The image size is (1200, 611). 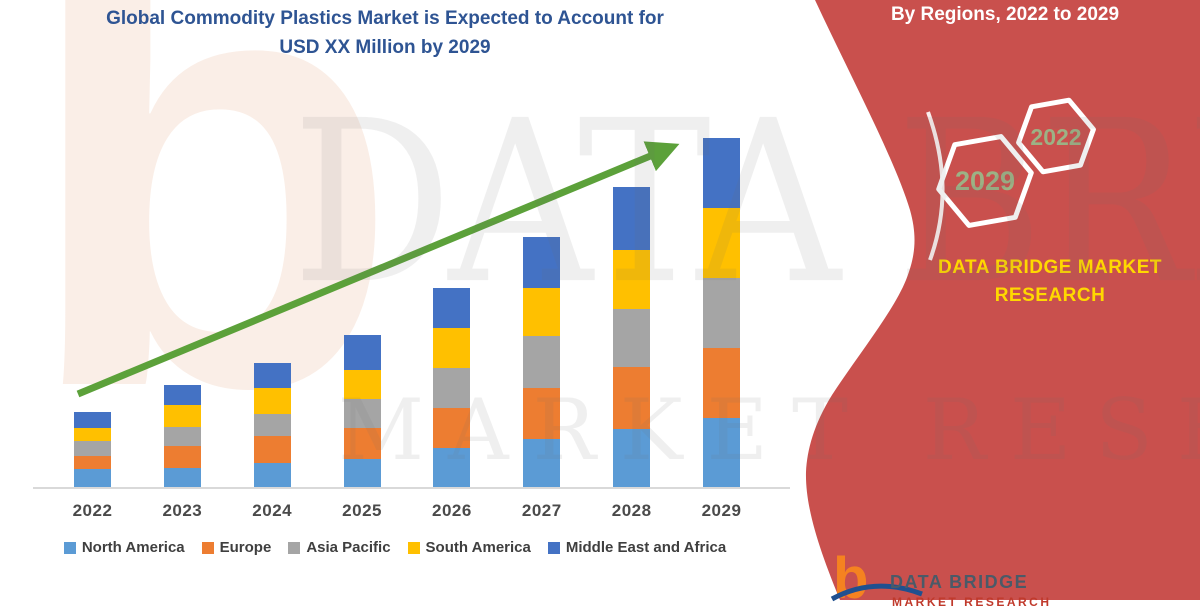 What do you see at coordinates (632, 458) in the screenshot?
I see `segment-2028-north-america` at bounding box center [632, 458].